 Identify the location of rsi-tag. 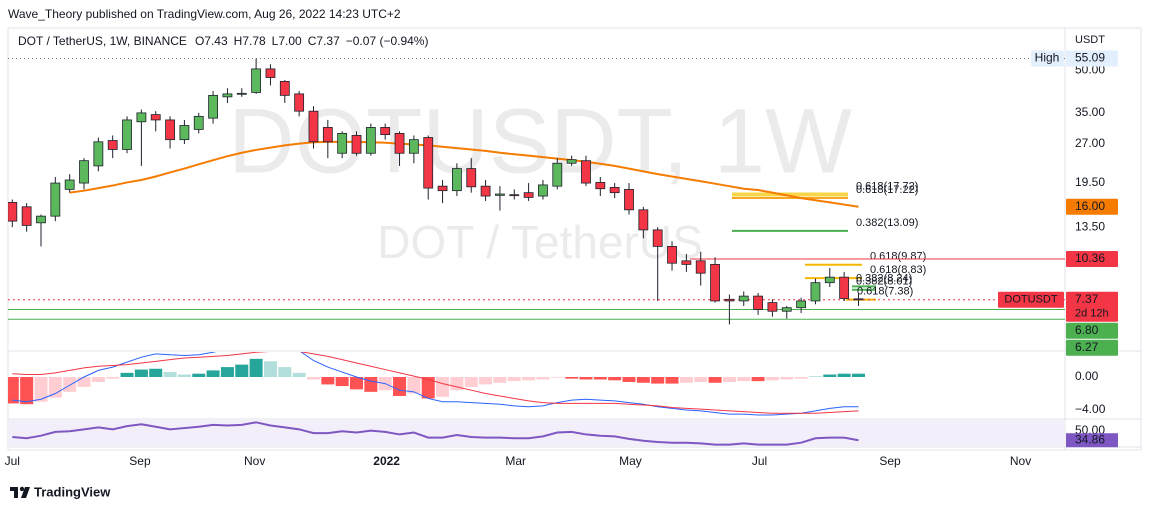
(1092, 440).